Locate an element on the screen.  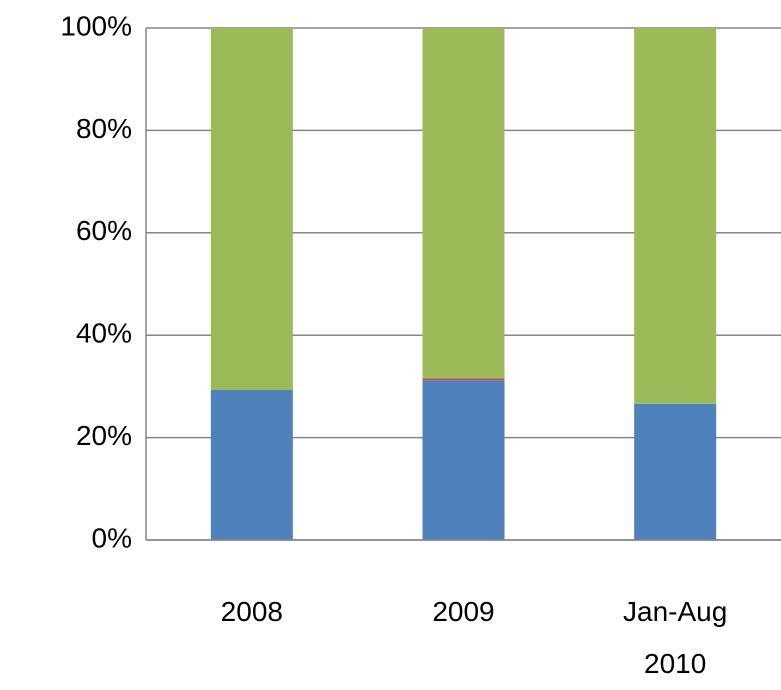
y-tick-label: 40% is located at coordinates (104, 333).